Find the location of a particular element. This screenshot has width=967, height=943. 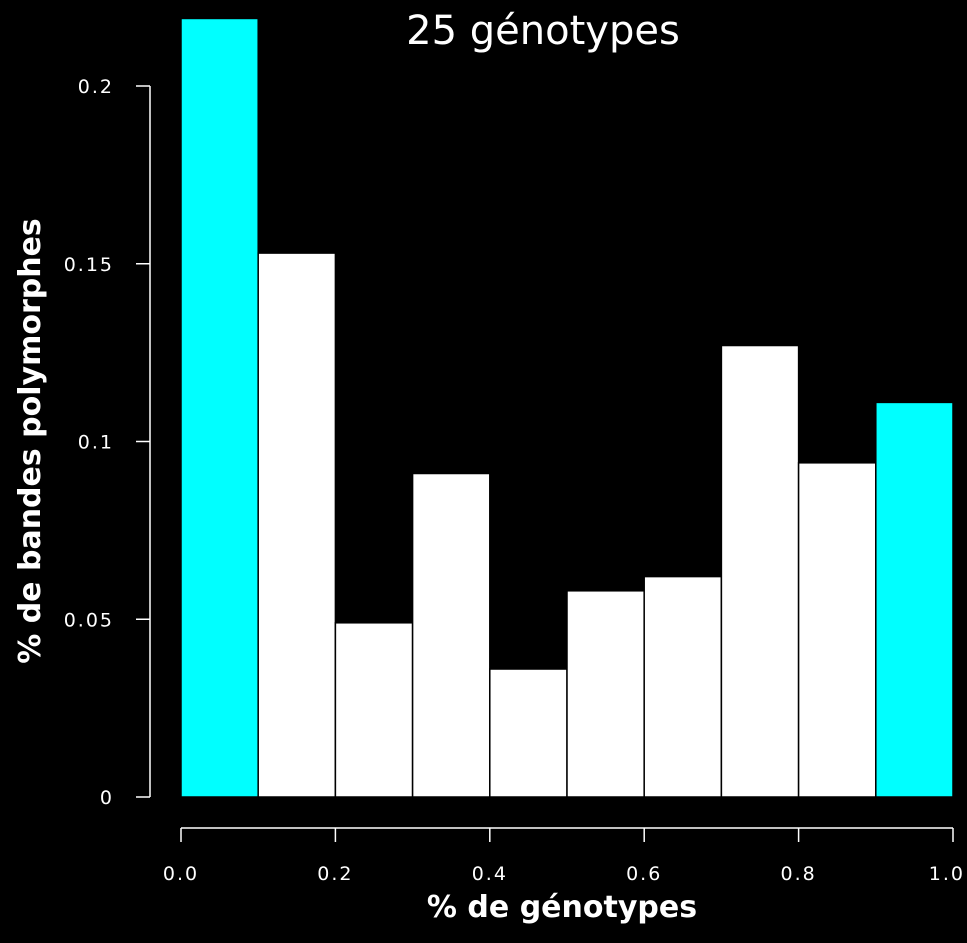

x-axis-label: % de génotypes is located at coordinates (562, 907).